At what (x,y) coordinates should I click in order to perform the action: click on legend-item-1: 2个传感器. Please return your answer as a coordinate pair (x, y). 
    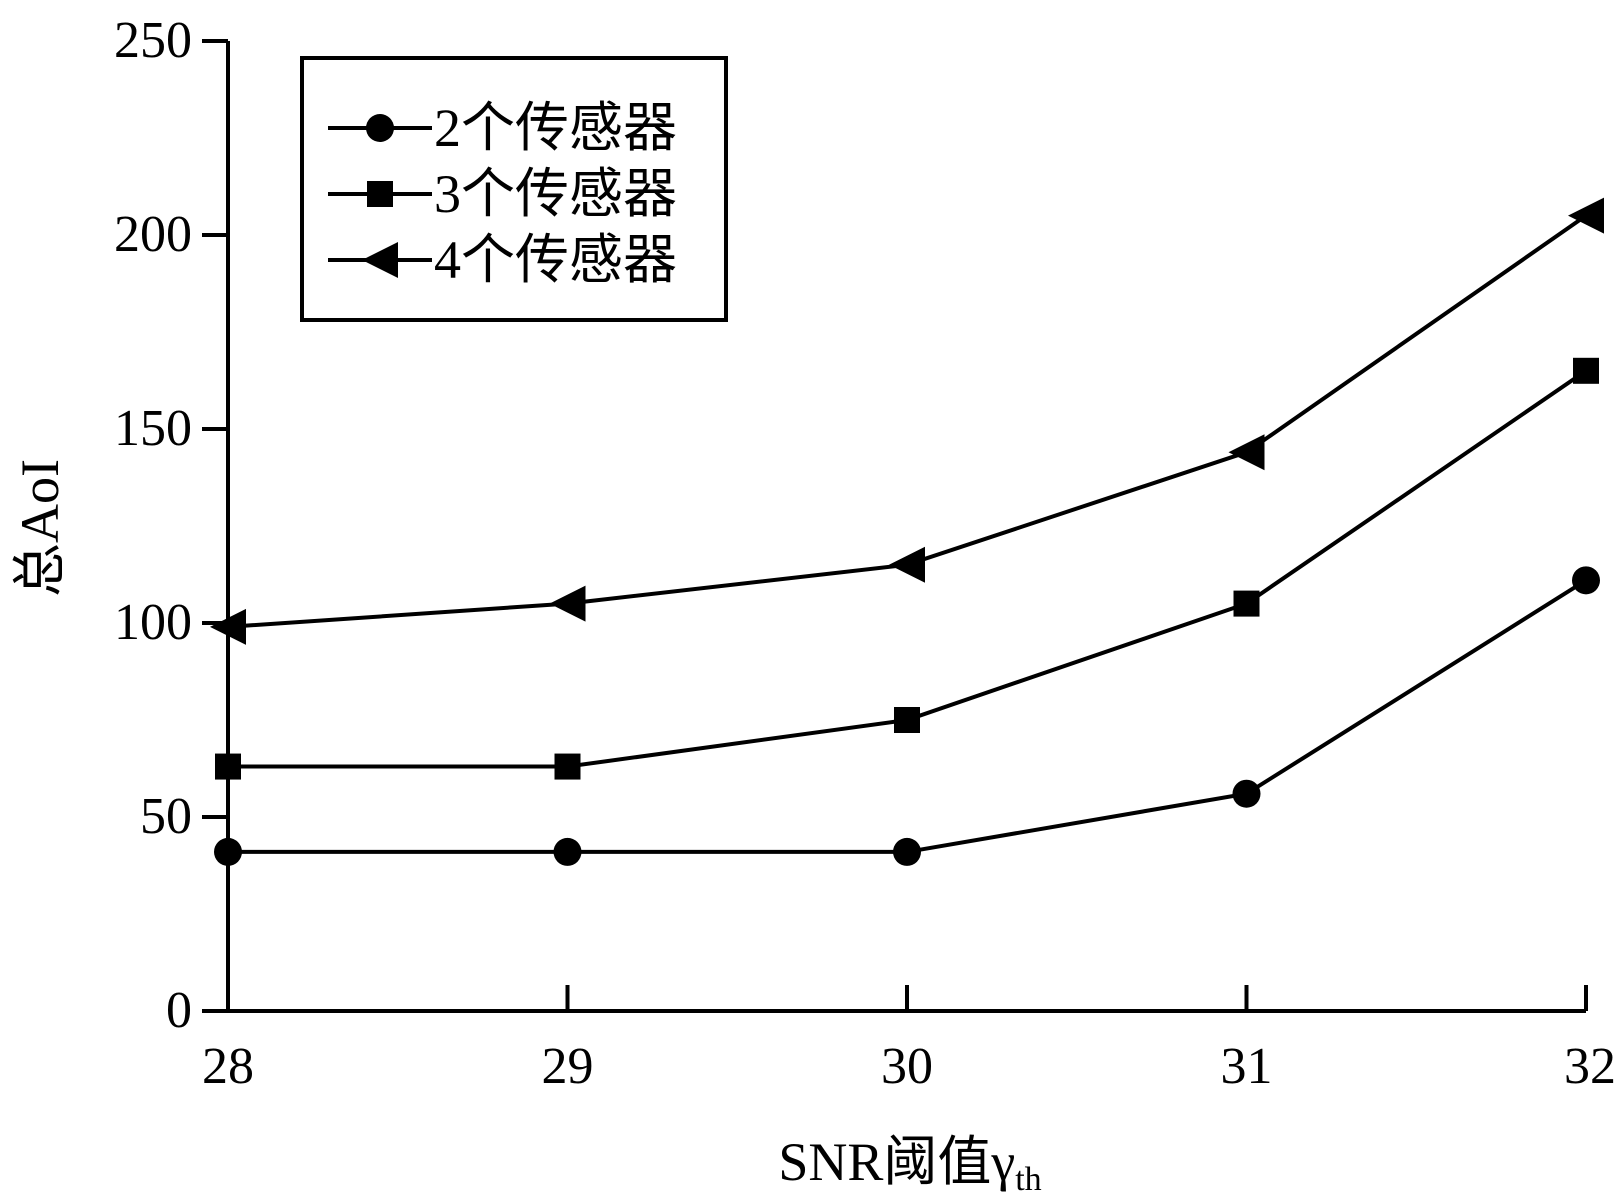
    Looking at the image, I should click on (502, 128).